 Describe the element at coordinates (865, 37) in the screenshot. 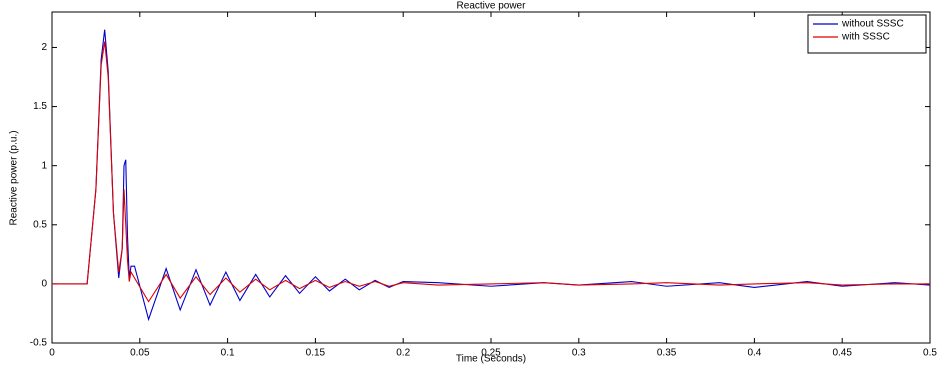

I see `legend-label: with SSSC` at that location.